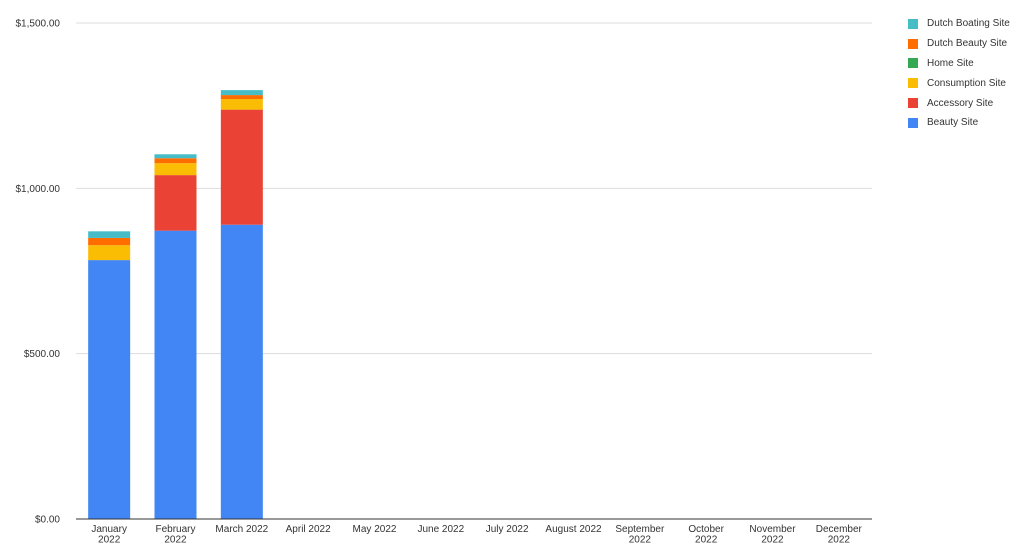 This screenshot has width=1024, height=554. Describe the element at coordinates (950, 63) in the screenshot. I see `legend-label: Home Site` at that location.